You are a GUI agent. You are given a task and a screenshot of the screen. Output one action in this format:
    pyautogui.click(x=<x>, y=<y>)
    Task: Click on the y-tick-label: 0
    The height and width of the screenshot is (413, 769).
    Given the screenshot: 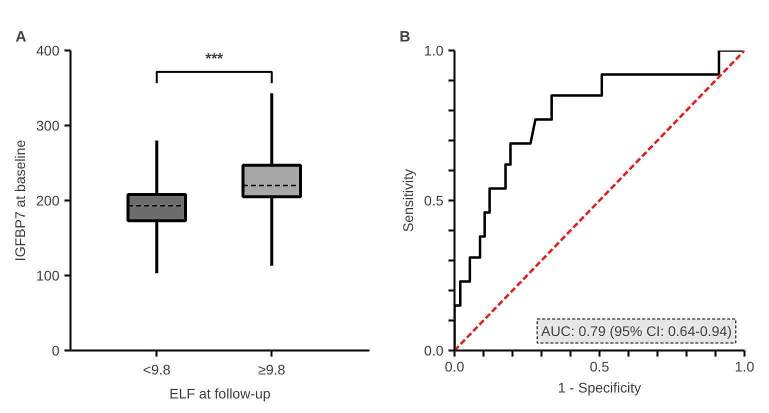 What is the action you would take?
    pyautogui.click(x=56, y=350)
    